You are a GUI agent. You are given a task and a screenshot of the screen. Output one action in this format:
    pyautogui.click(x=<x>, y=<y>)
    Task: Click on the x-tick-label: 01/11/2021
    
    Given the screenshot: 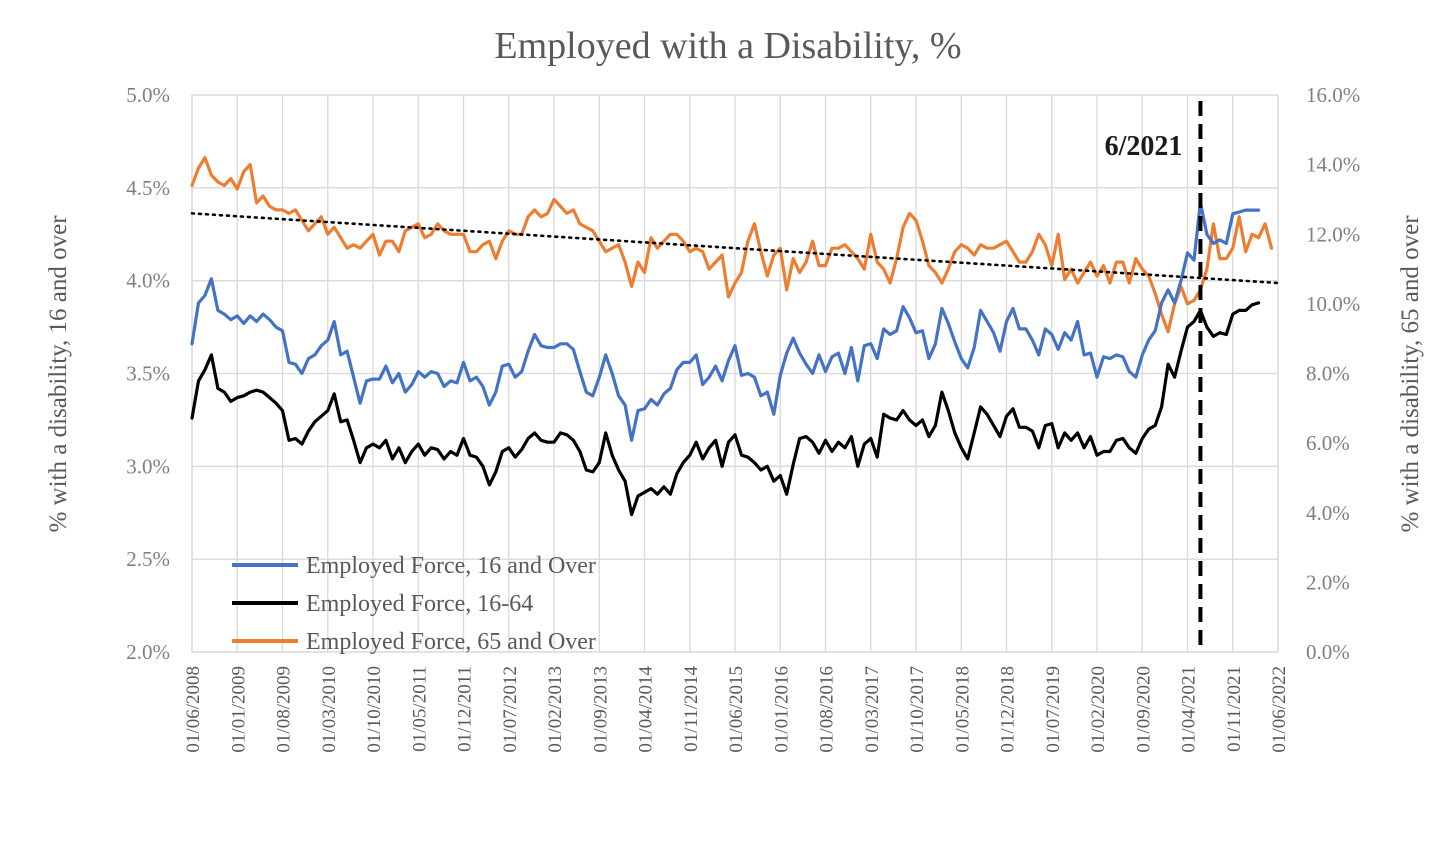 What is the action you would take?
    pyautogui.click(x=1234, y=709)
    